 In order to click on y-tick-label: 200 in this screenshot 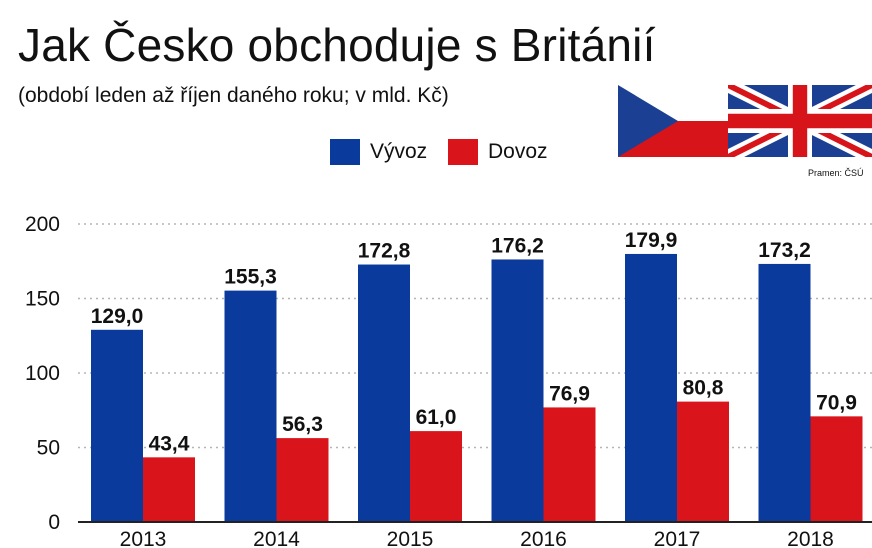, I will do `click(42, 224)`.